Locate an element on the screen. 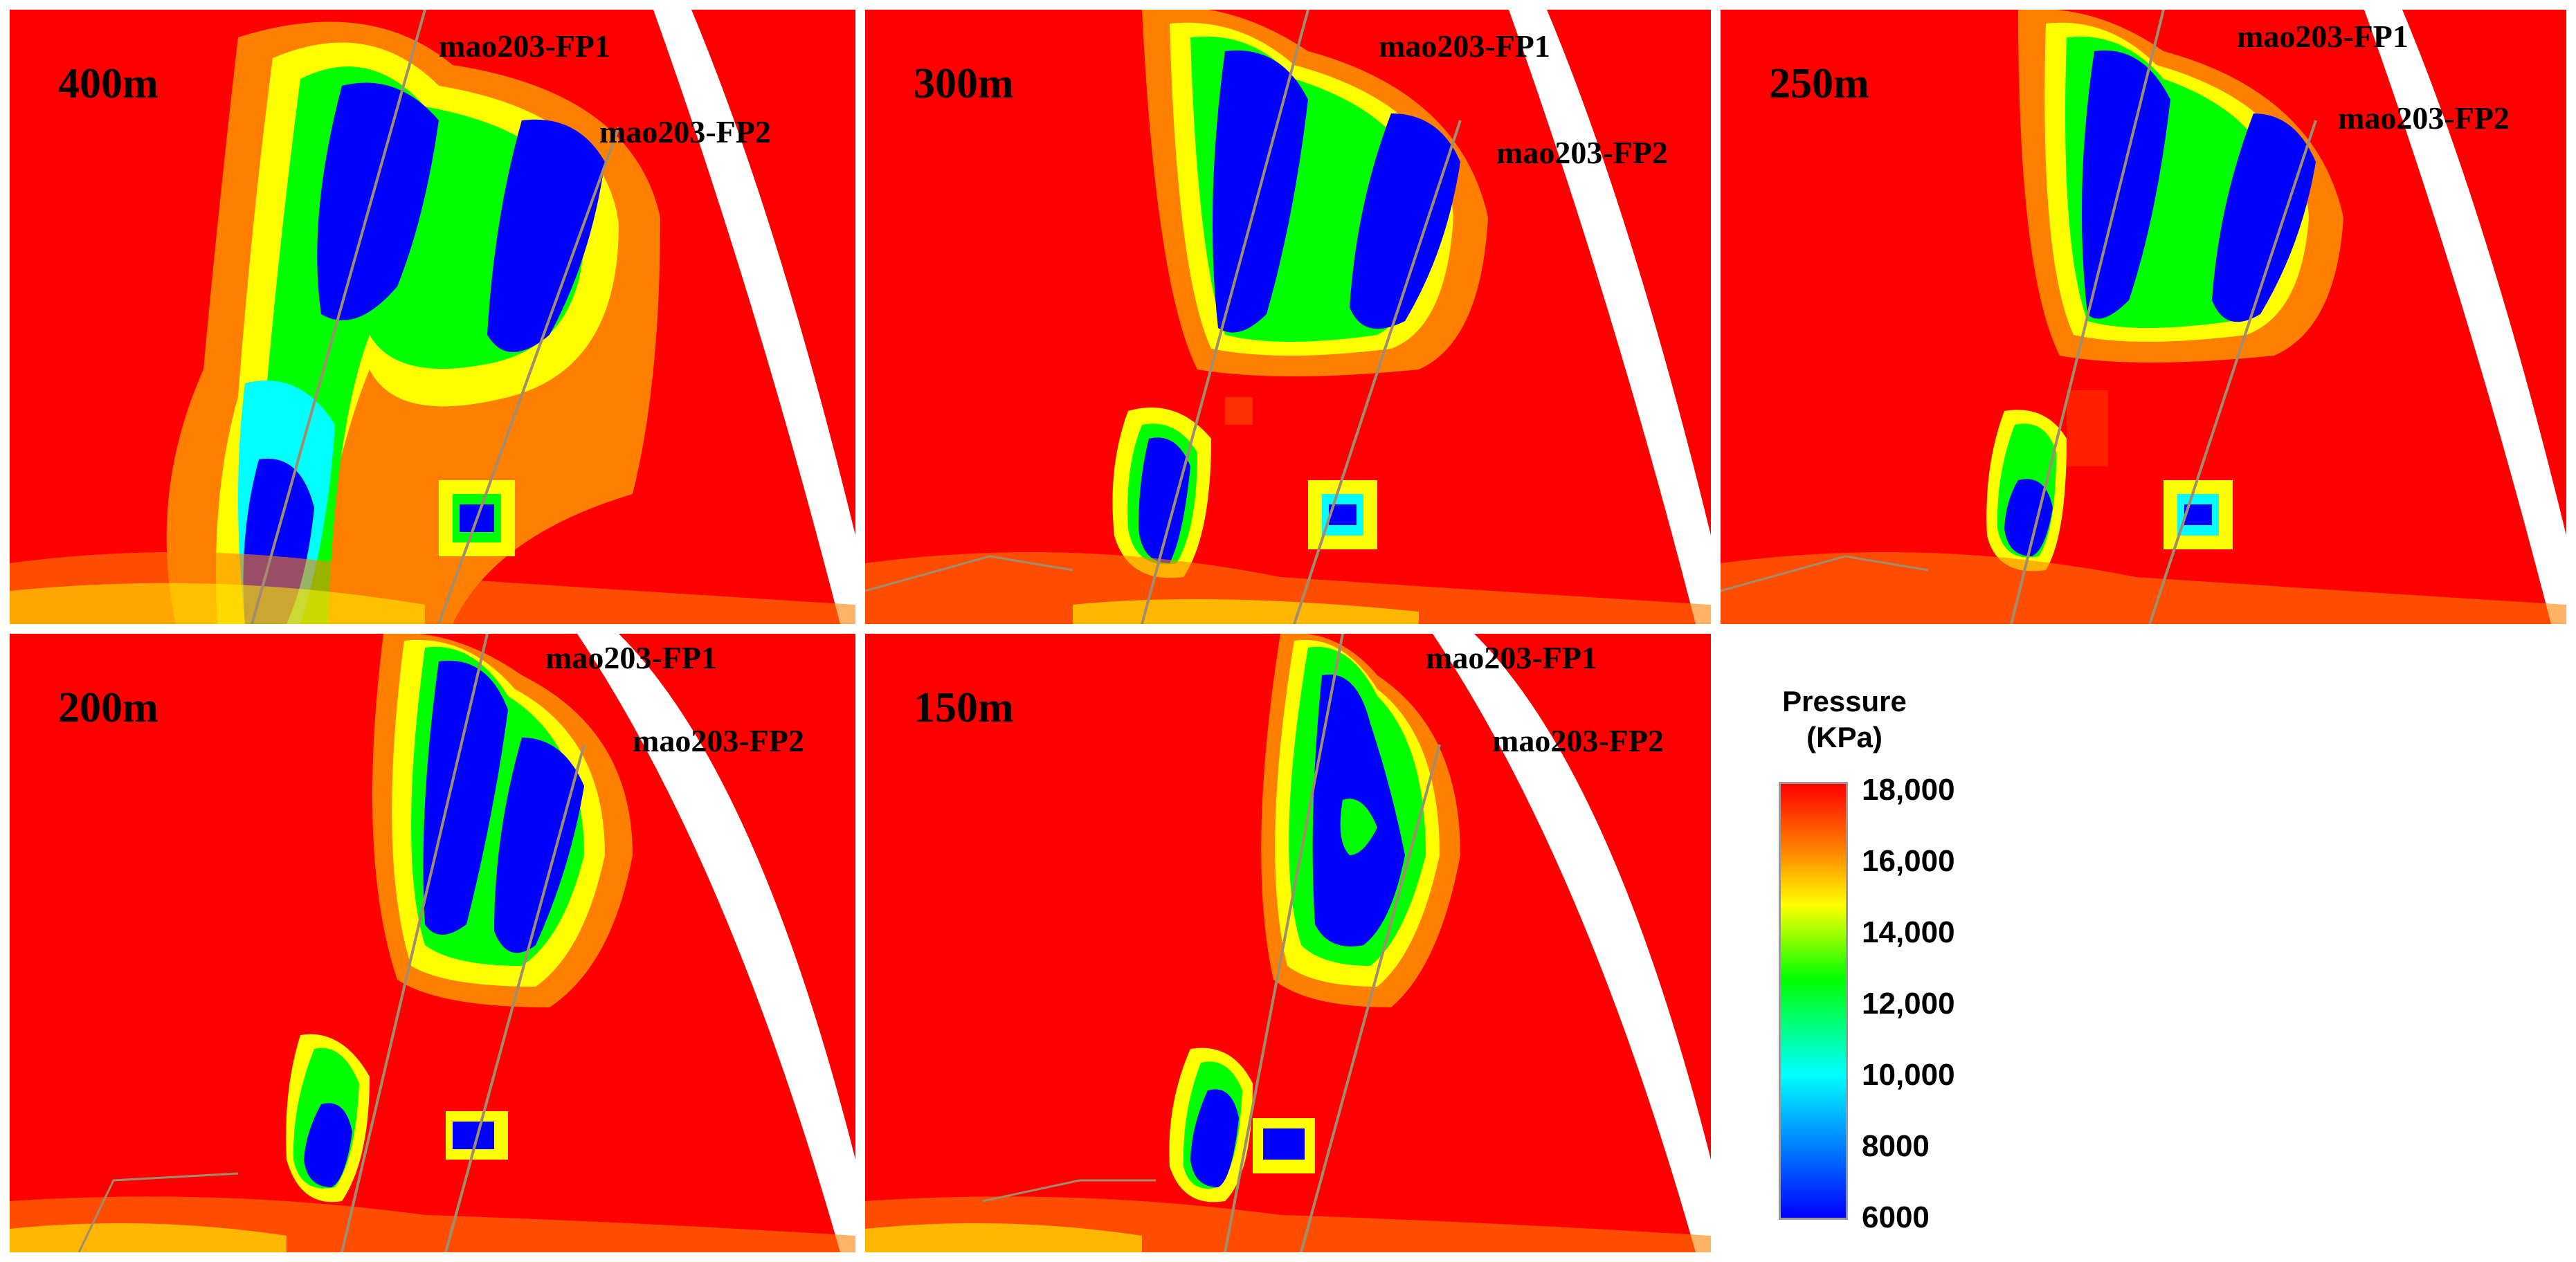  legend-title: Pressure is located at coordinates (1844, 701).